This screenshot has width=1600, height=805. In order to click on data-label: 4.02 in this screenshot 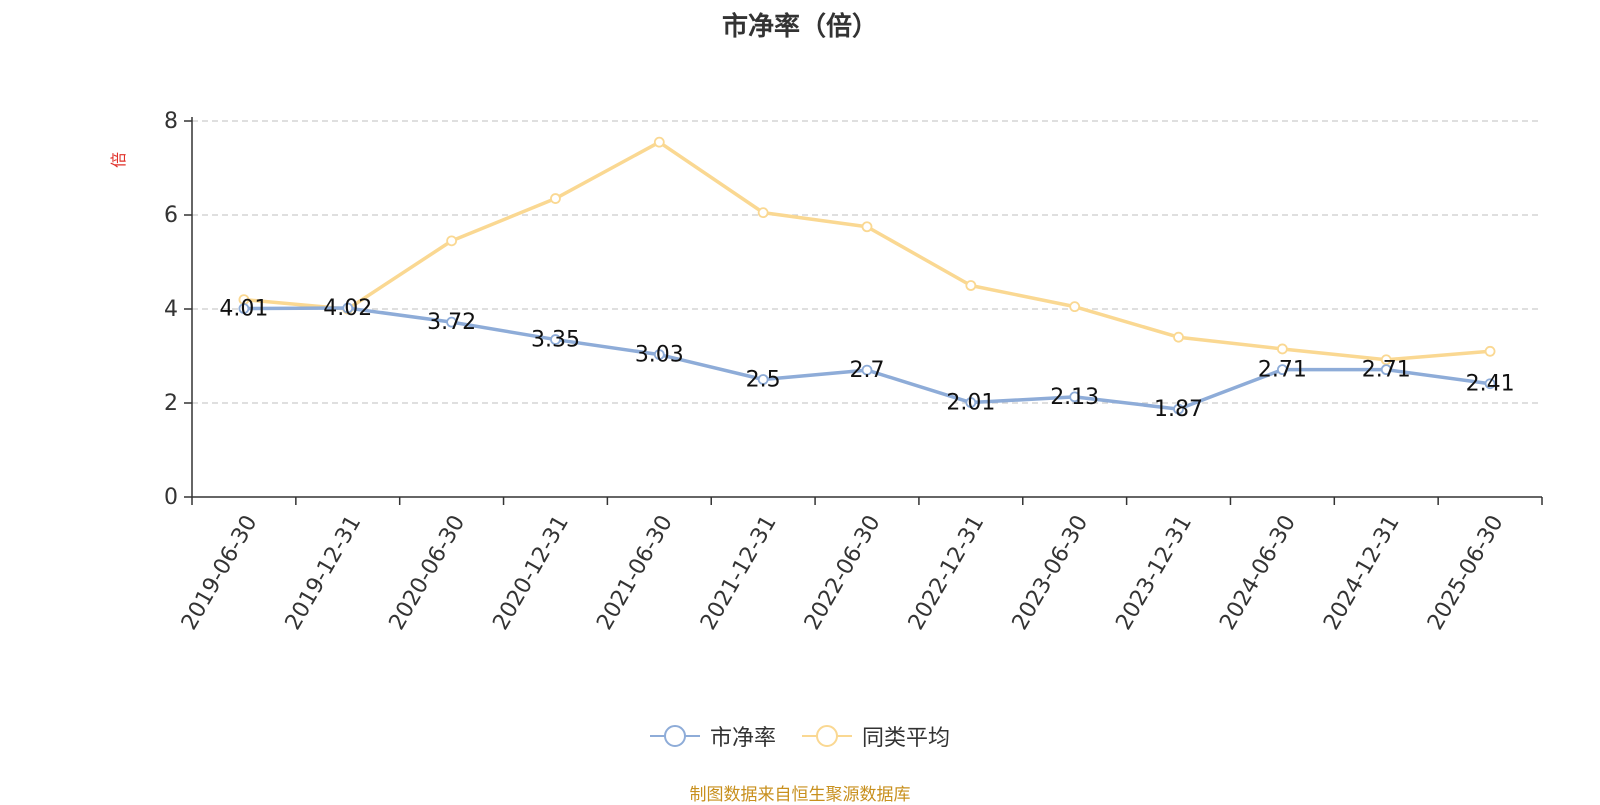, I will do `click(347, 308)`.